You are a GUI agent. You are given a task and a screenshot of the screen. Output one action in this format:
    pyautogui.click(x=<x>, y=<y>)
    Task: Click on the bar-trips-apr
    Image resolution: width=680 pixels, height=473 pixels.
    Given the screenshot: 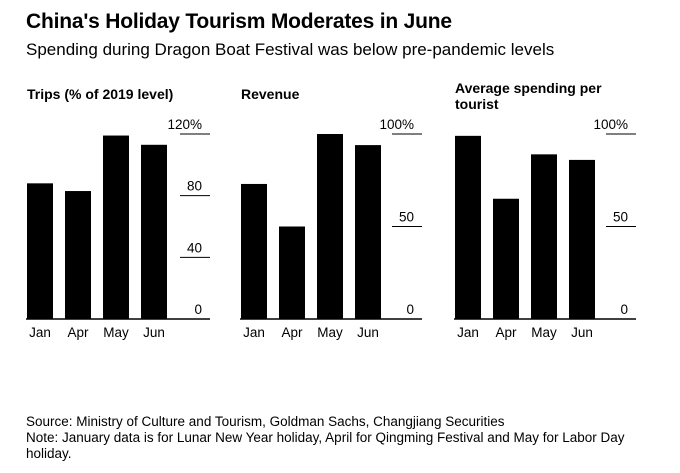 What is the action you would take?
    pyautogui.click(x=78, y=255)
    